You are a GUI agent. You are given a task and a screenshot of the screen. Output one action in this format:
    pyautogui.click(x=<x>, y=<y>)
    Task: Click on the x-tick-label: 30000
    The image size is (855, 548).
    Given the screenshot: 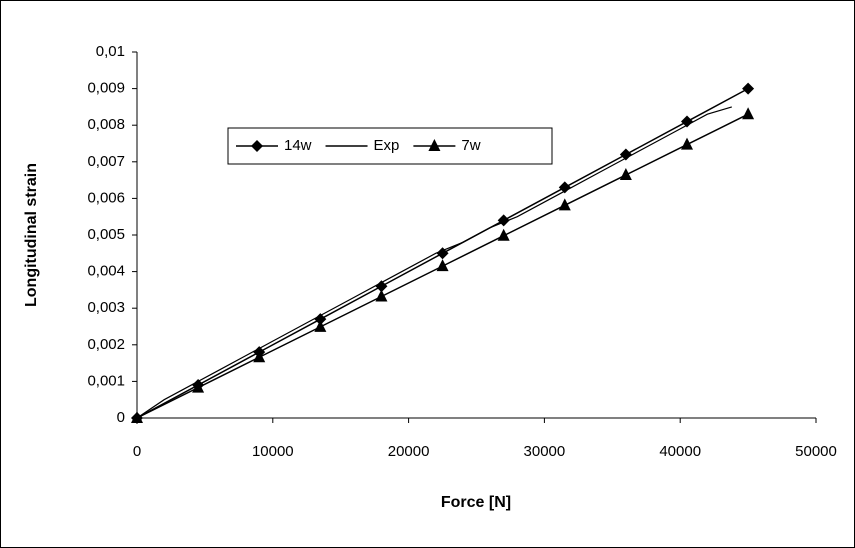 What is the action you would take?
    pyautogui.click(x=545, y=451)
    